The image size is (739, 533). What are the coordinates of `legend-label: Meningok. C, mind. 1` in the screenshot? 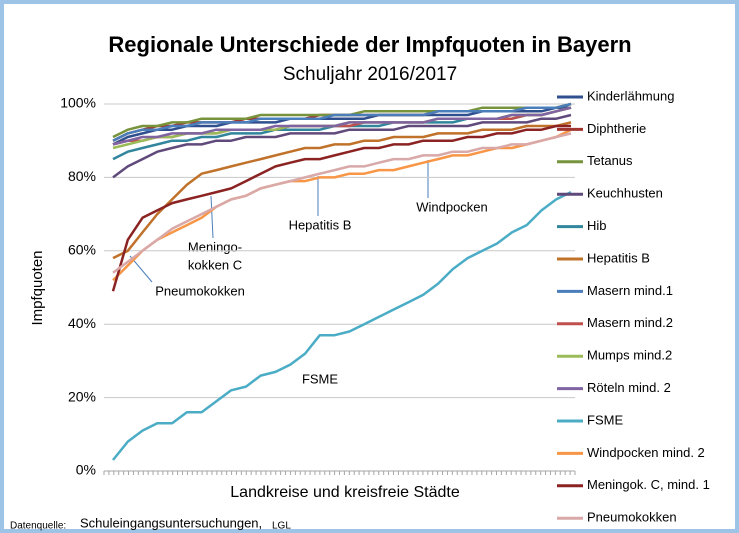 It's located at (648, 484).